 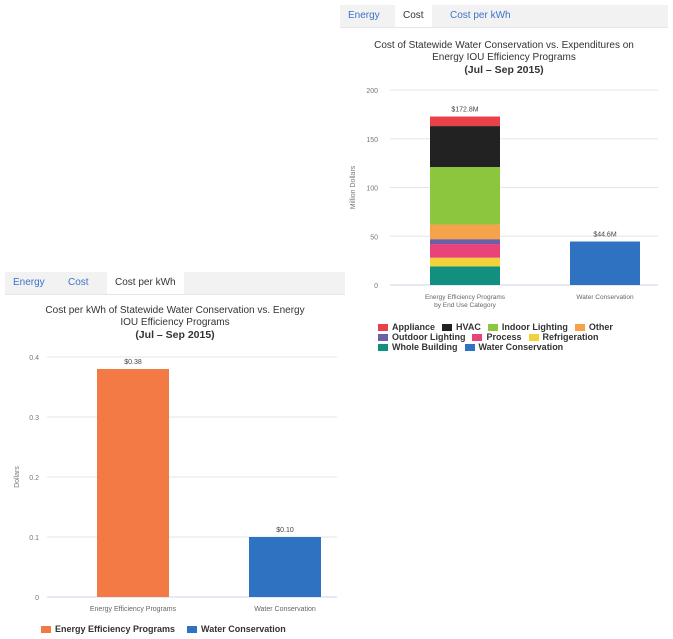 I want to click on legend-item-outdoor-lighting: Outdoor Lighting, so click(x=421, y=337).